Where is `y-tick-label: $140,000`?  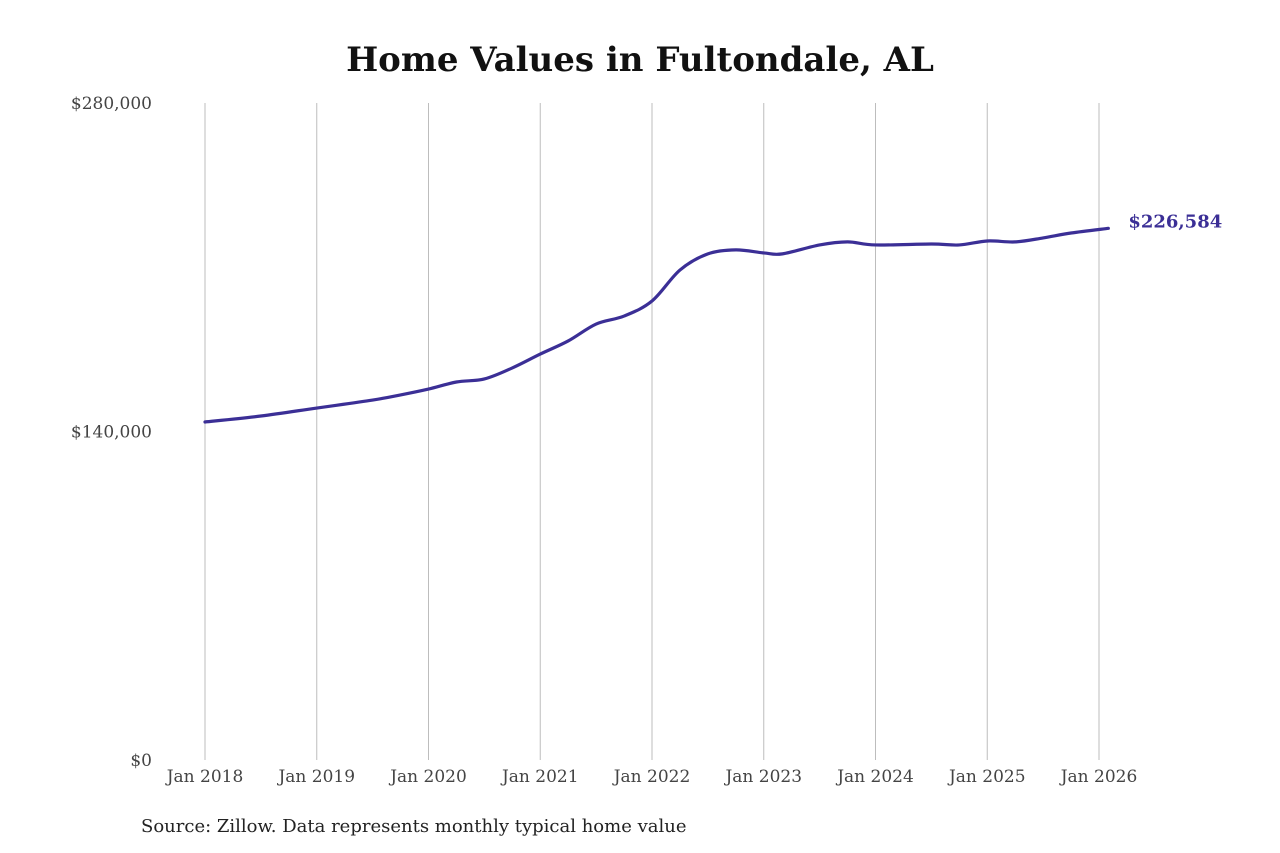
y-tick-label: $140,000 is located at coordinates (111, 433).